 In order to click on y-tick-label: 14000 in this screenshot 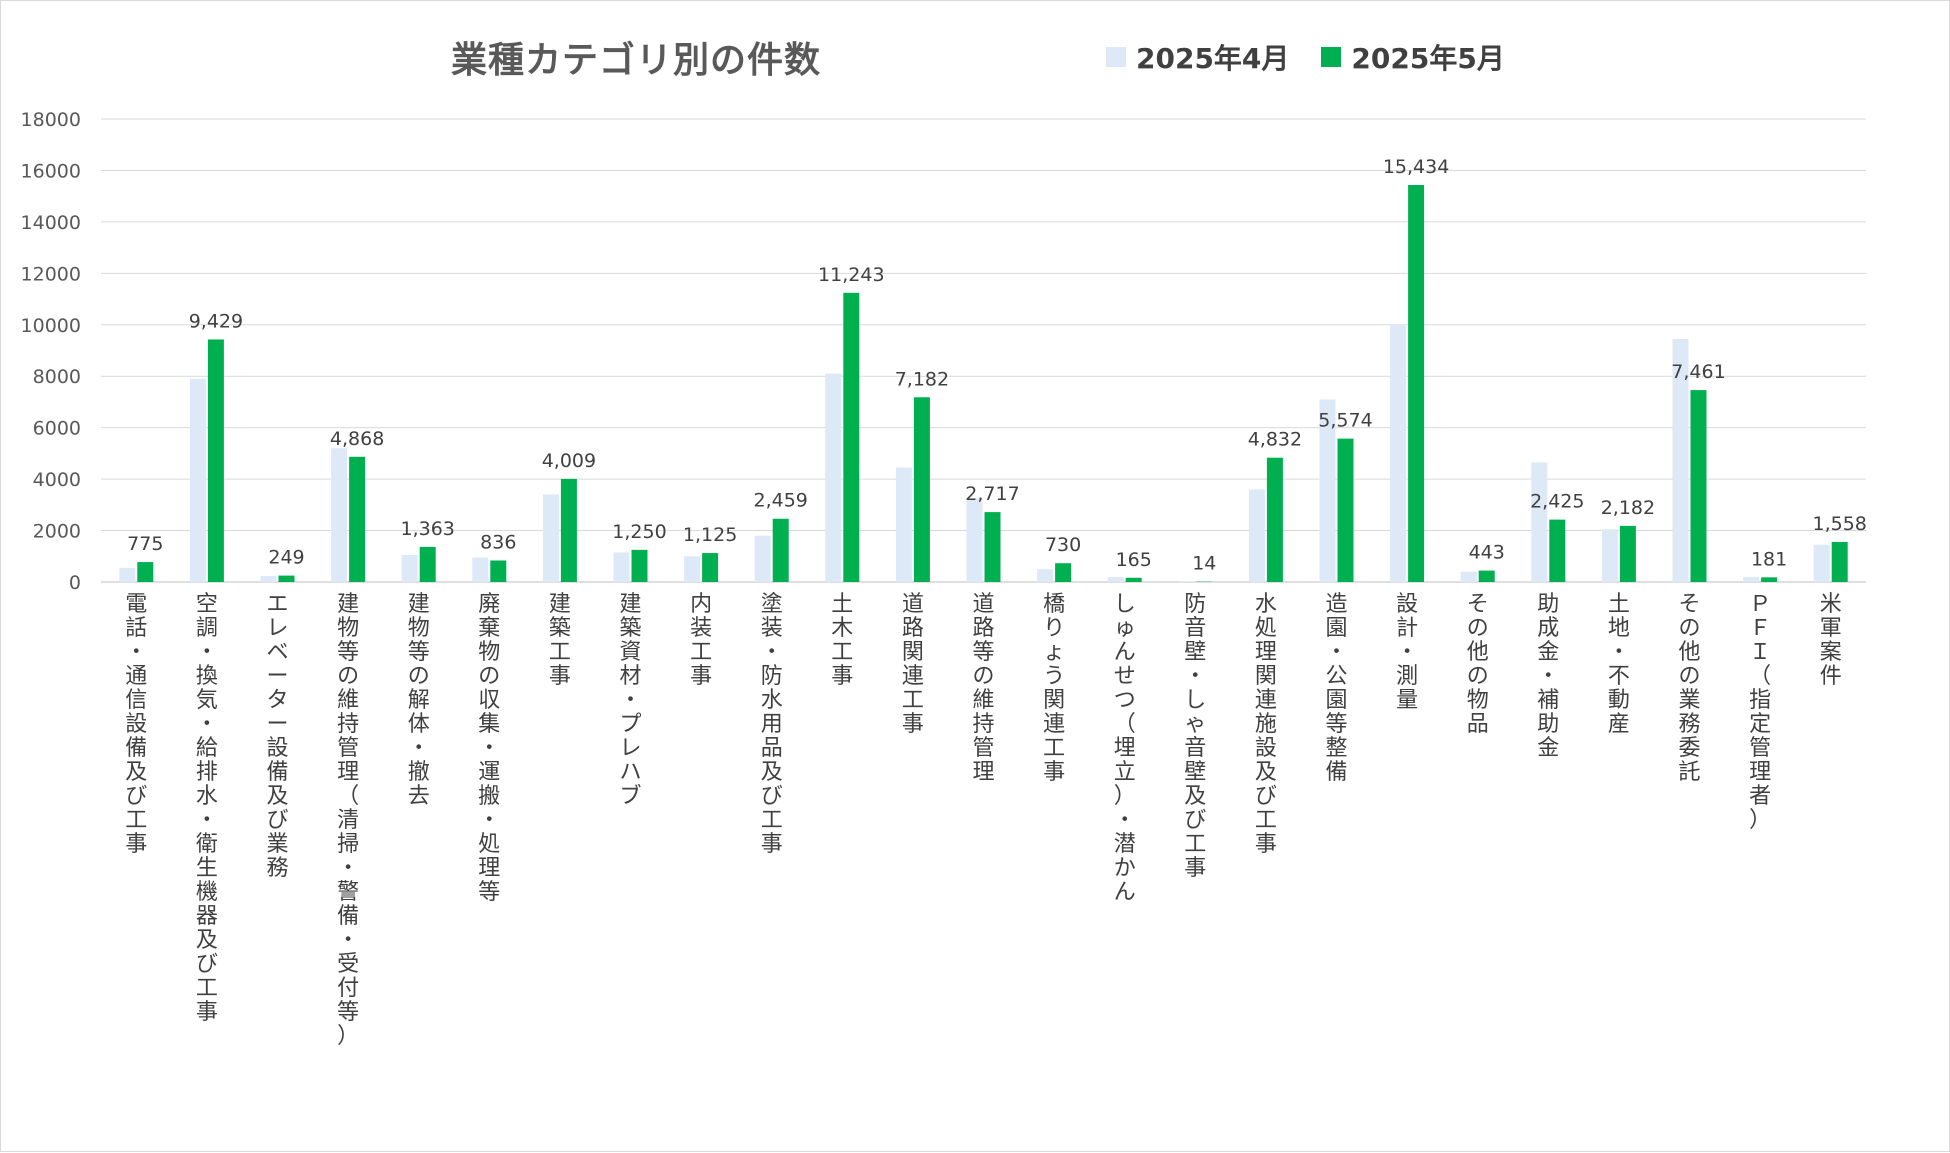, I will do `click(51, 223)`.